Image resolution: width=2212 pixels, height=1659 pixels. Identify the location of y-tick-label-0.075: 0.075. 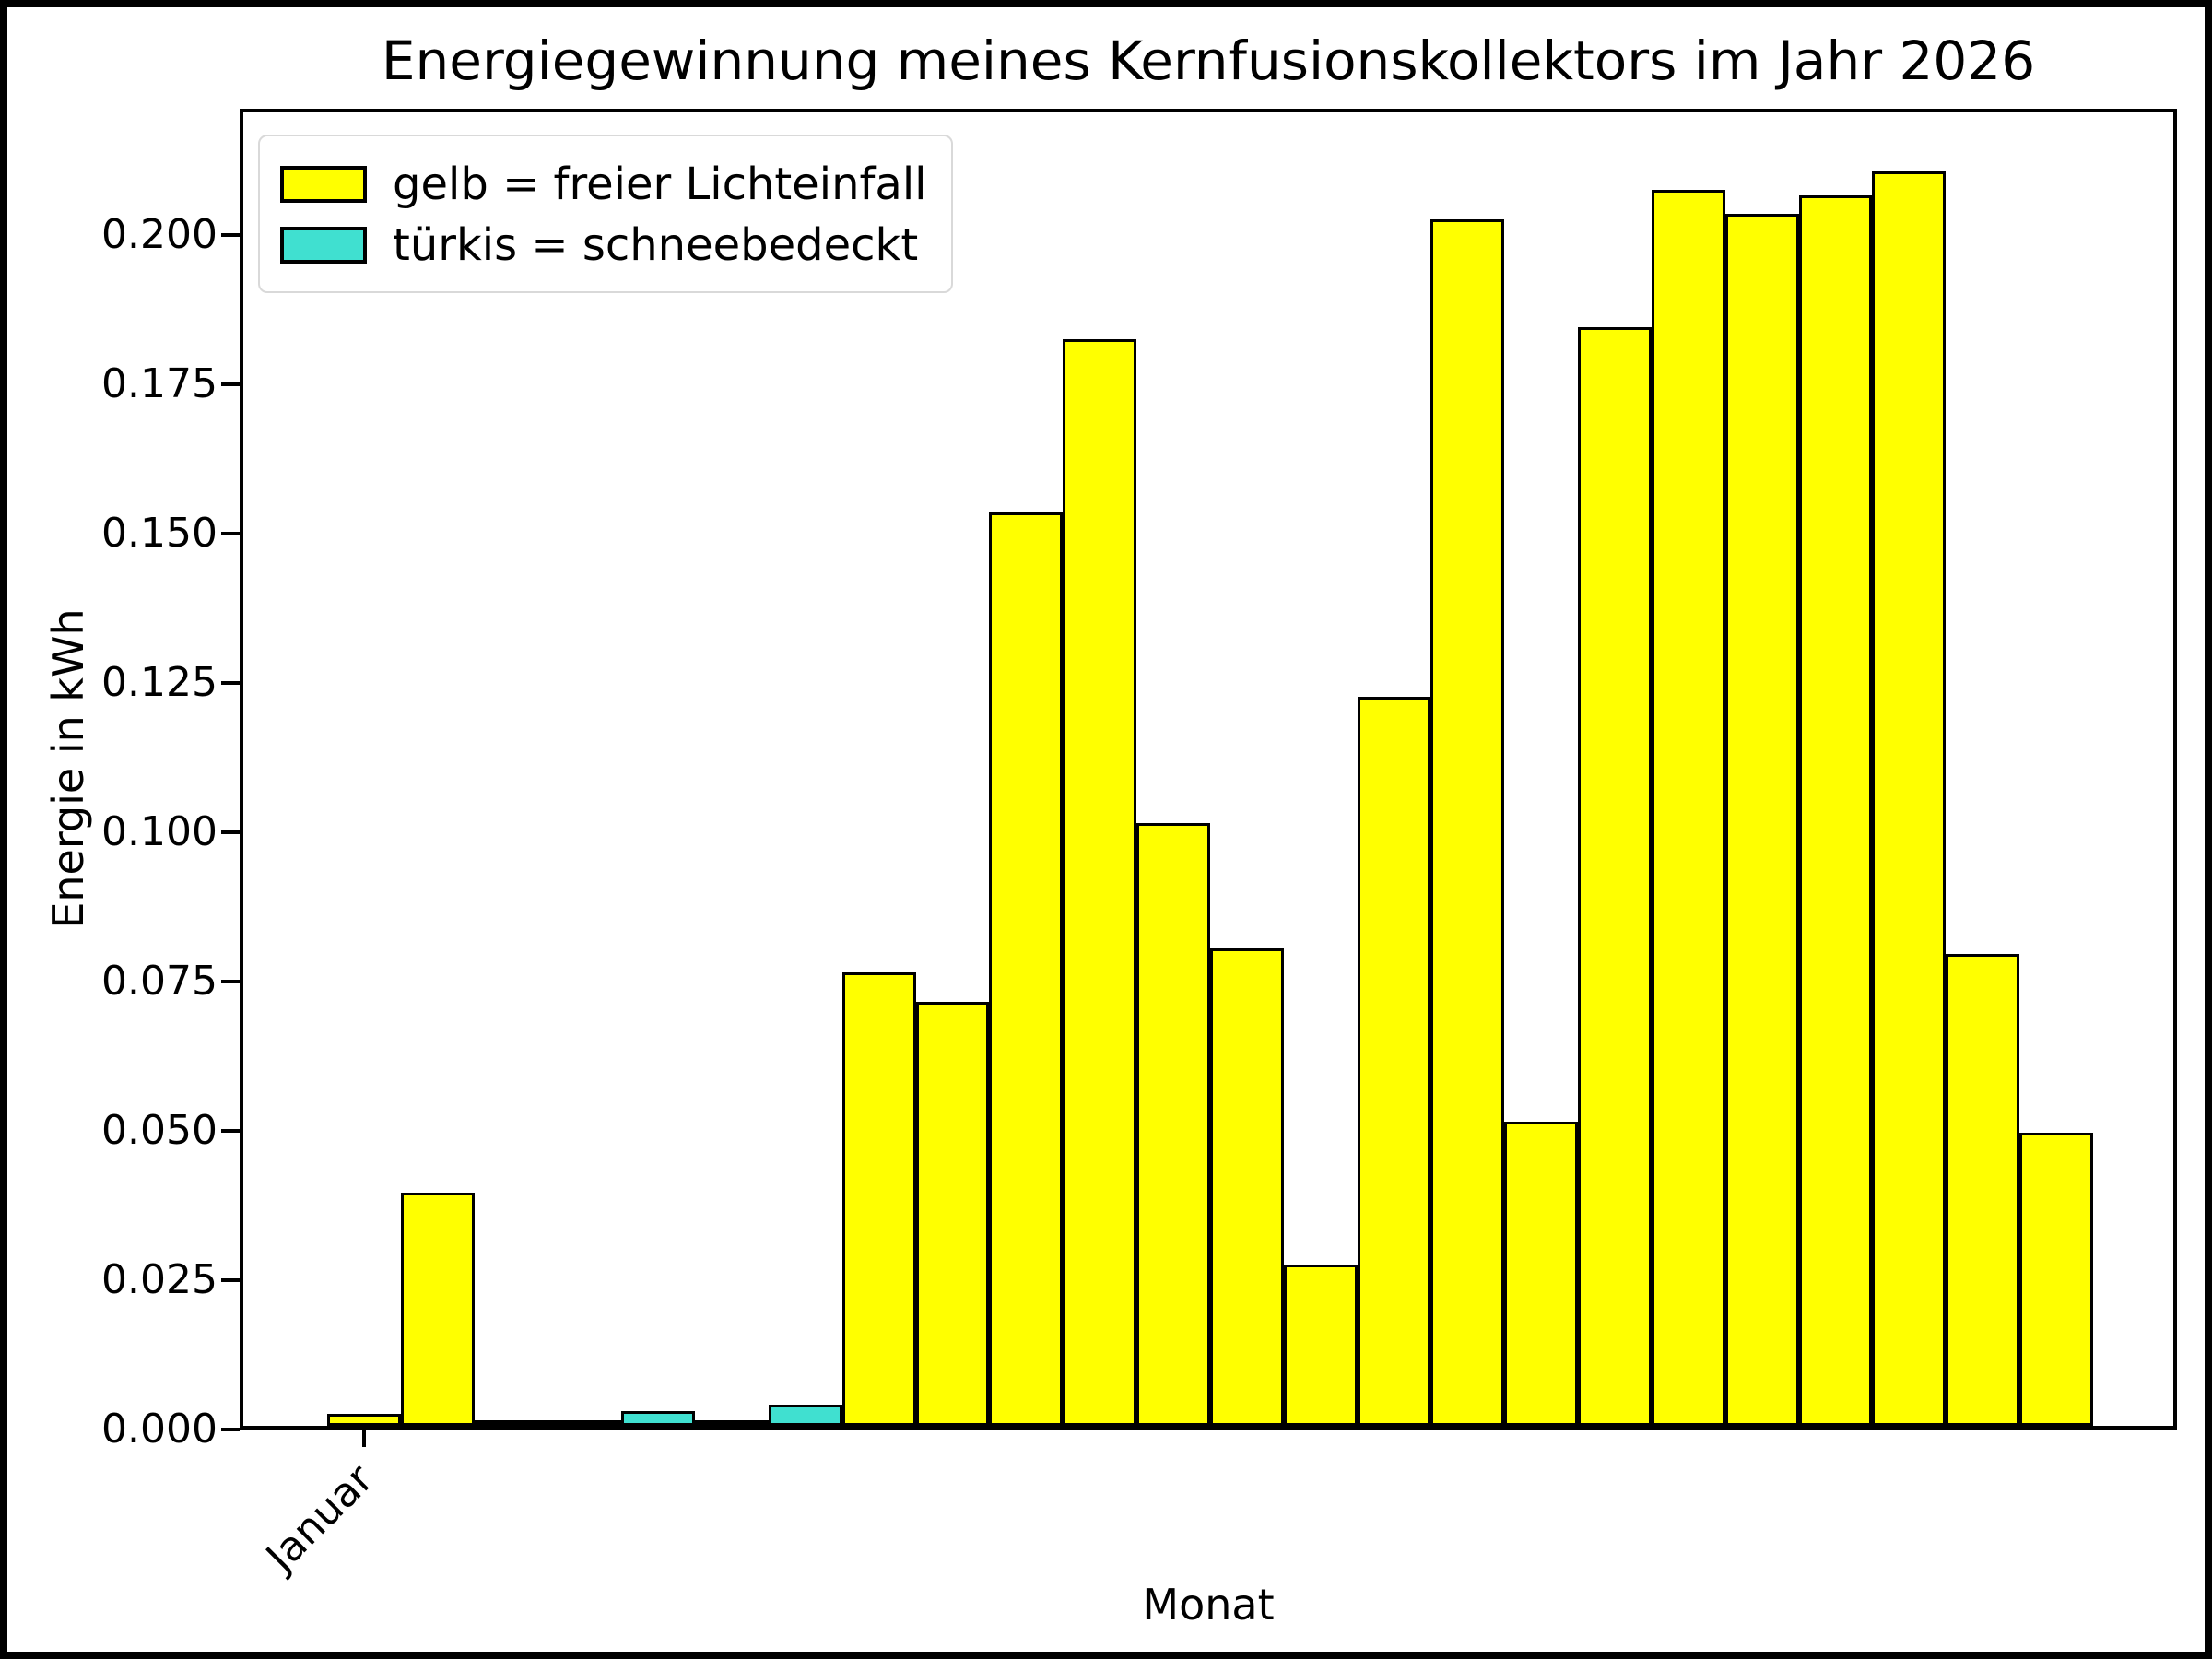
(159, 981).